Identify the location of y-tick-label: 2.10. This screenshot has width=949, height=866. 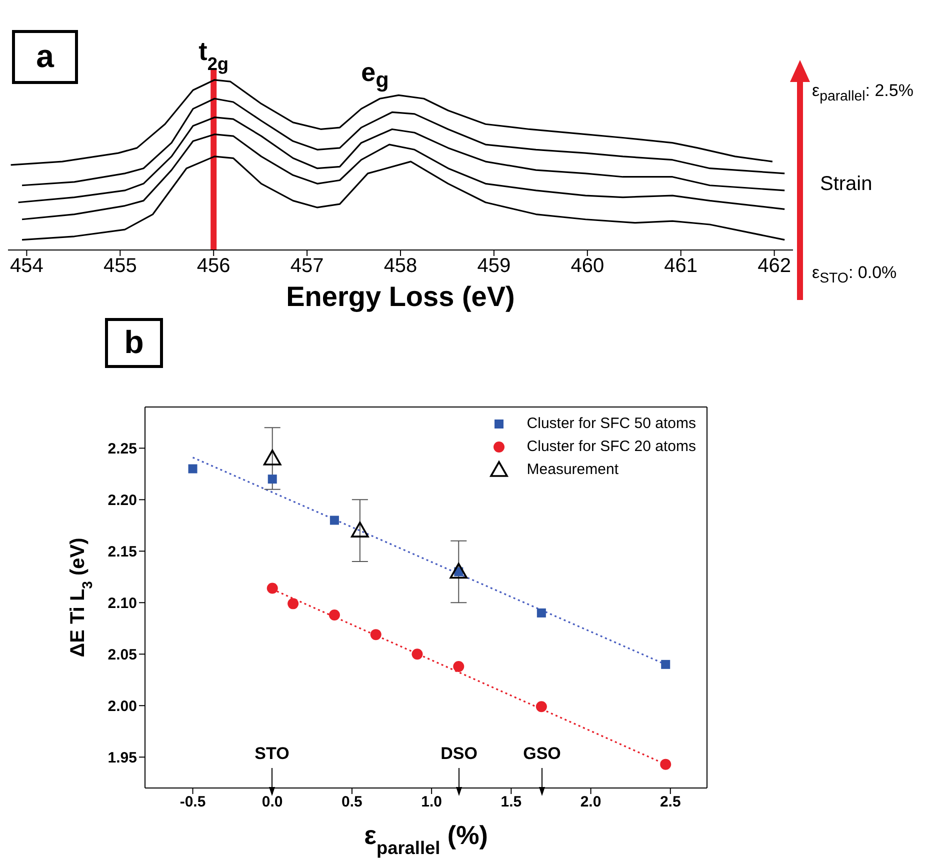
(122, 603).